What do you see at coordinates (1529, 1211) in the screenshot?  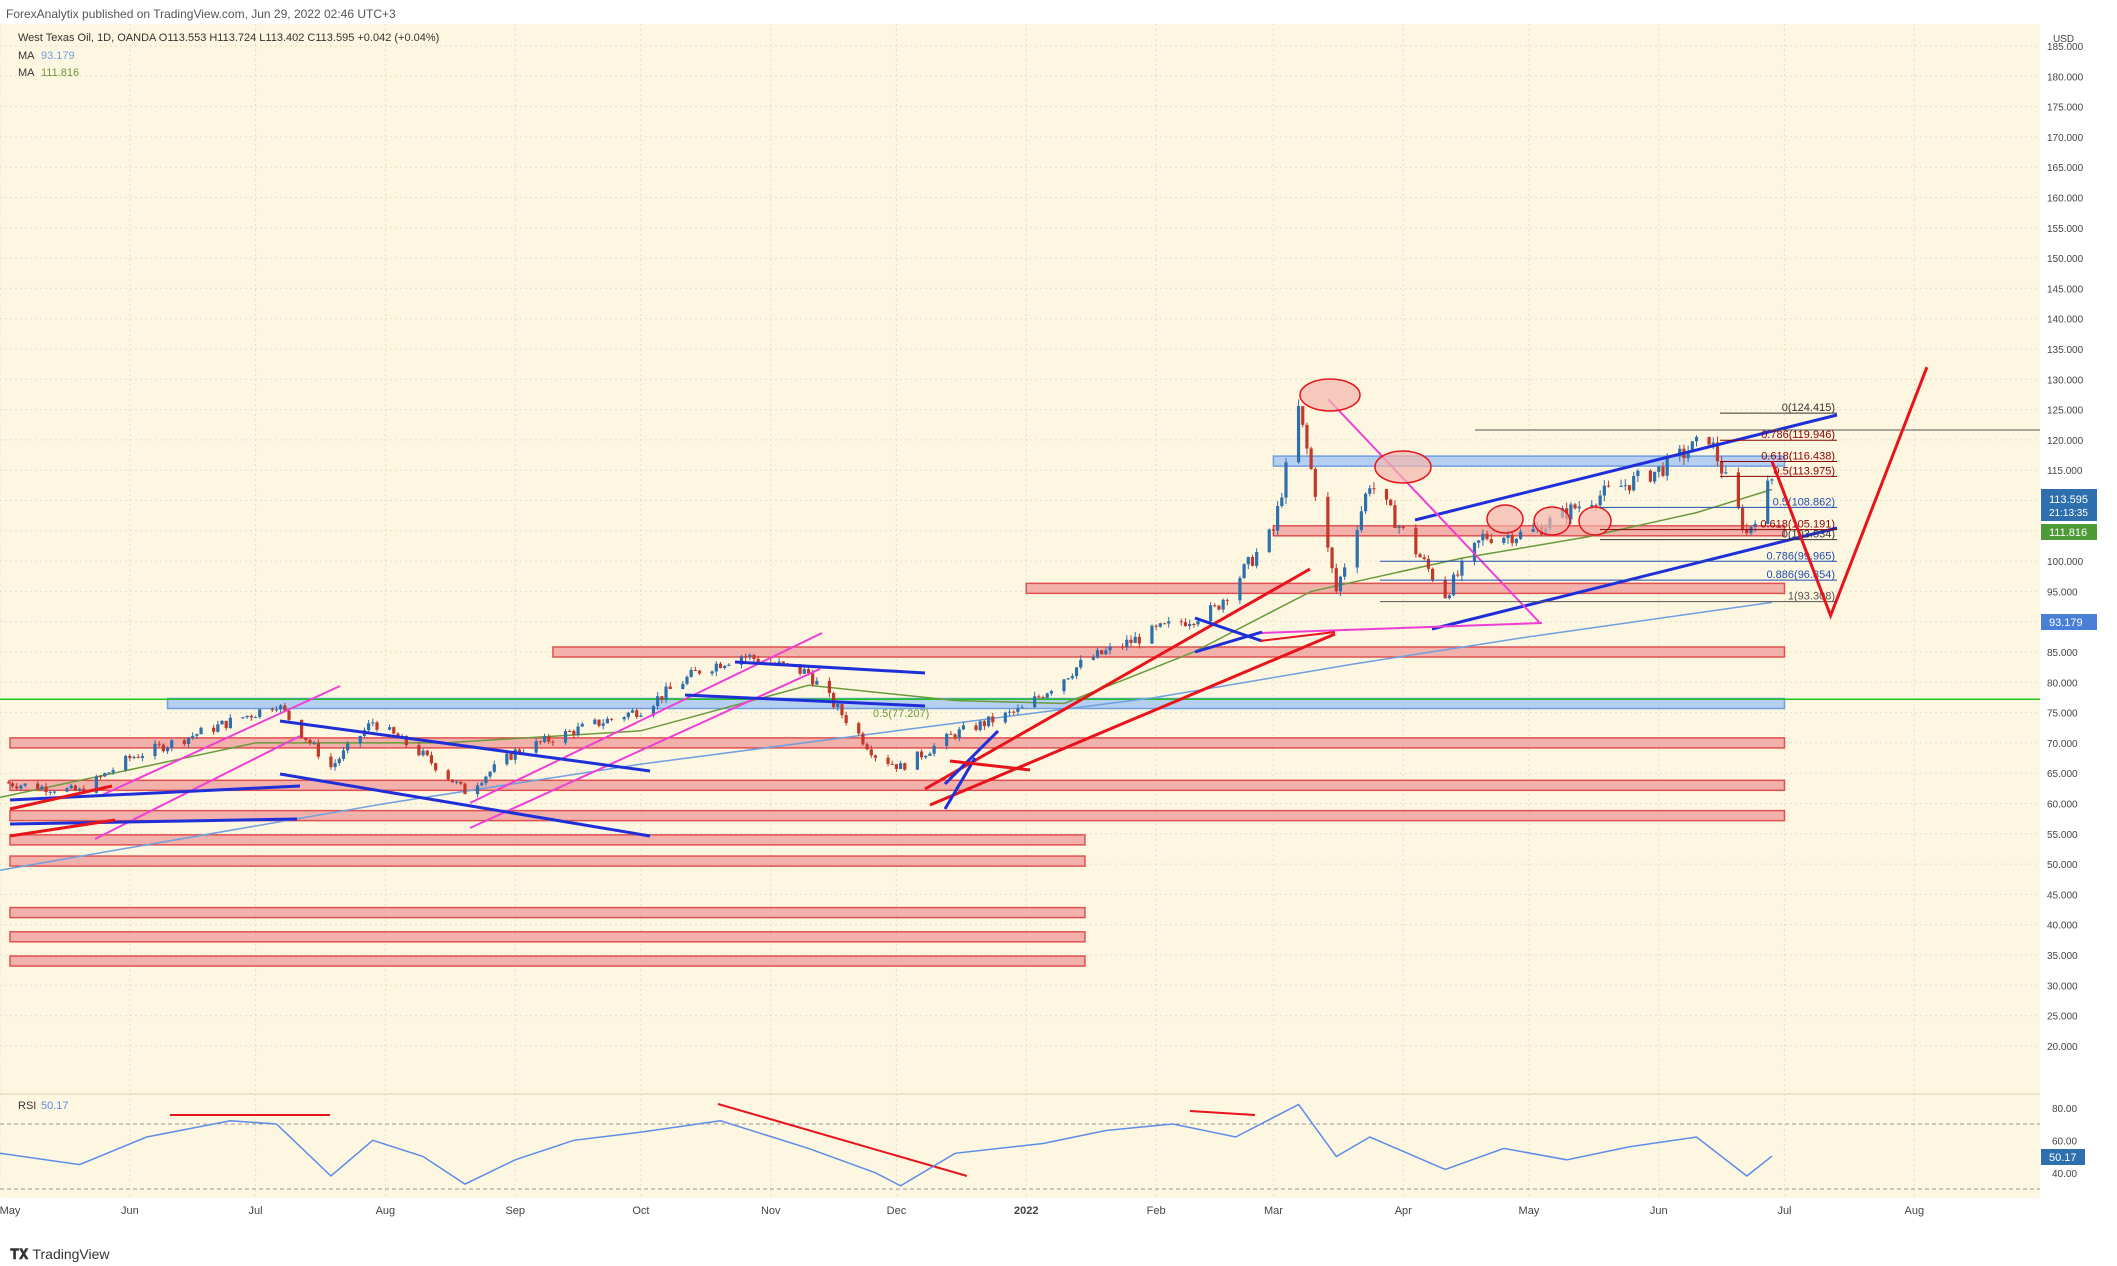 I see `time-tick-label: May` at bounding box center [1529, 1211].